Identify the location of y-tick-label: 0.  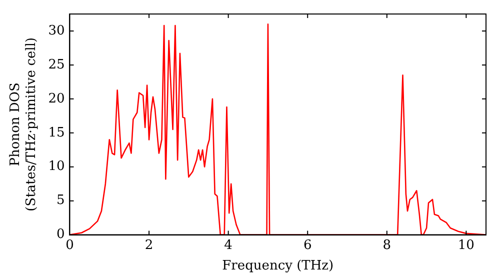
(60, 234).